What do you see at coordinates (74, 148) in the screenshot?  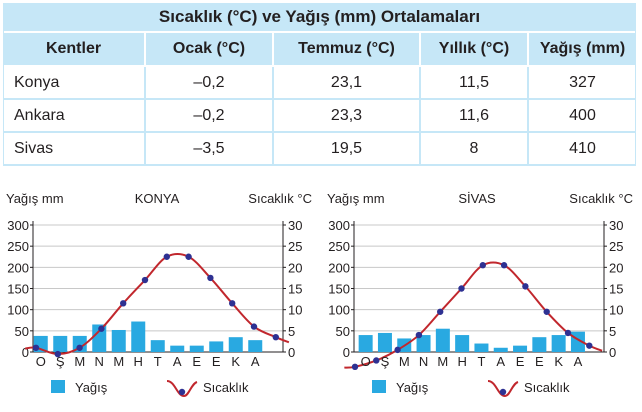 I see `row-city: Sivas` at bounding box center [74, 148].